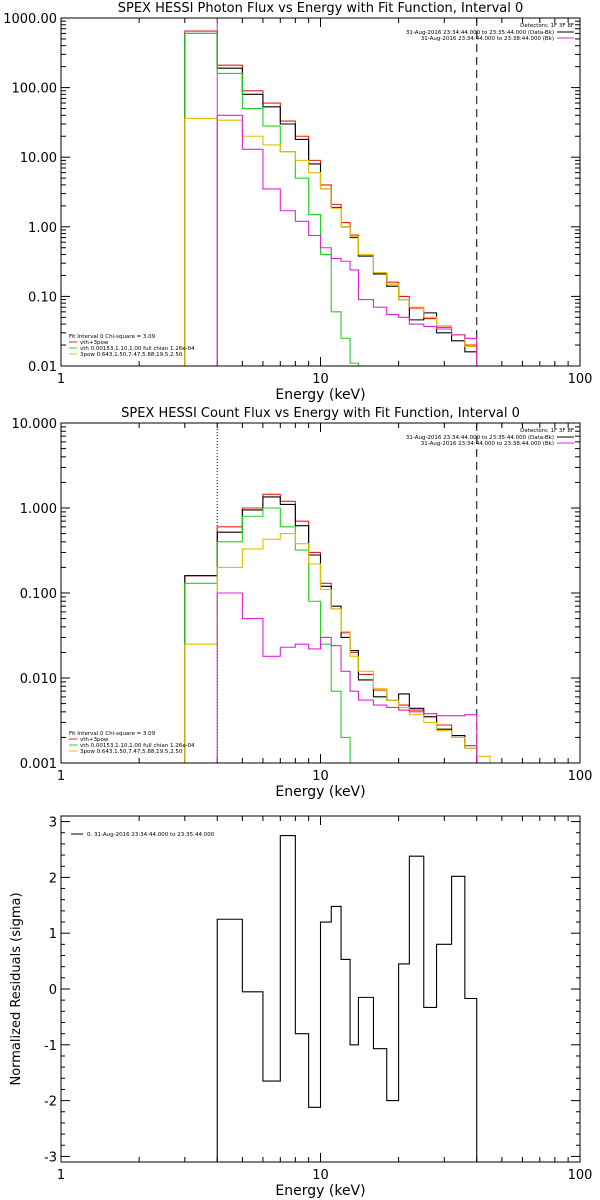 The height and width of the screenshot is (1200, 600). What do you see at coordinates (331, 677) in the screenshot?
I see `count-flux-series-bk` at bounding box center [331, 677].